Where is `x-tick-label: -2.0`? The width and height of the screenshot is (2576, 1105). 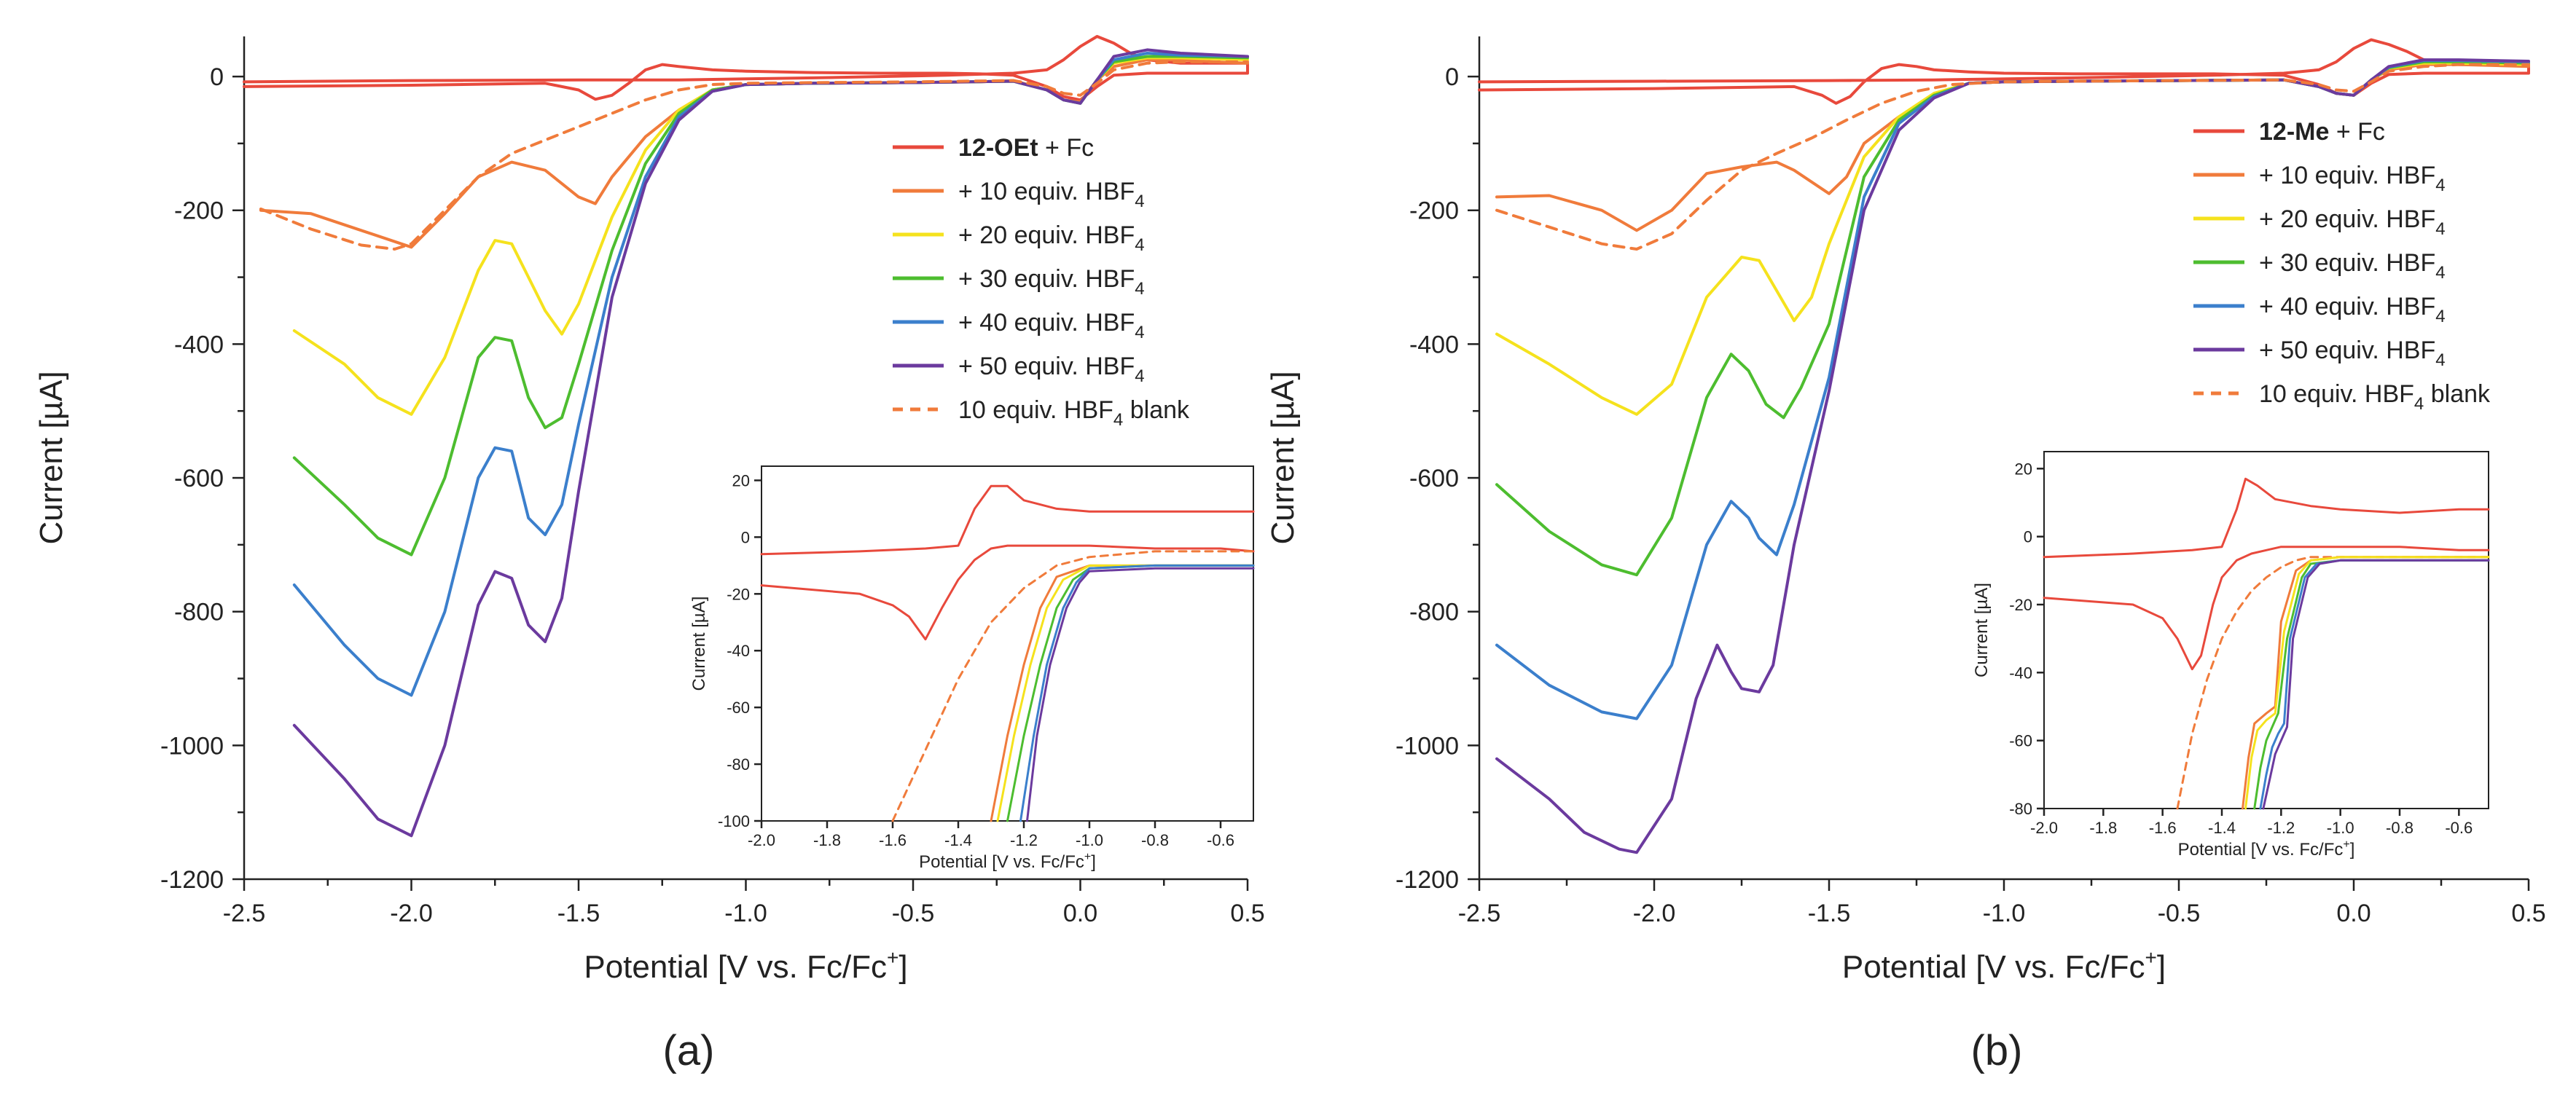 x-tick-label: -2.0 is located at coordinates (411, 913).